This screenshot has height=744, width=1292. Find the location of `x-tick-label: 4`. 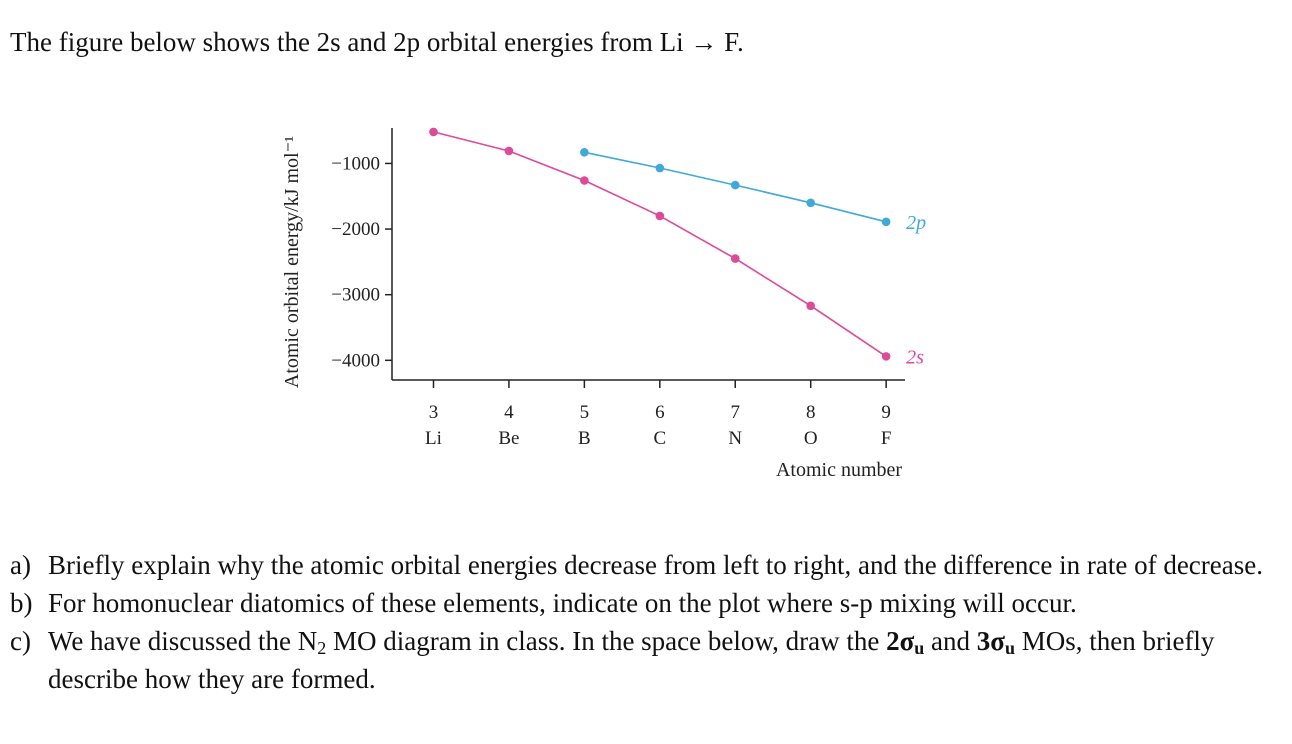

x-tick-label: 4 is located at coordinates (509, 412).